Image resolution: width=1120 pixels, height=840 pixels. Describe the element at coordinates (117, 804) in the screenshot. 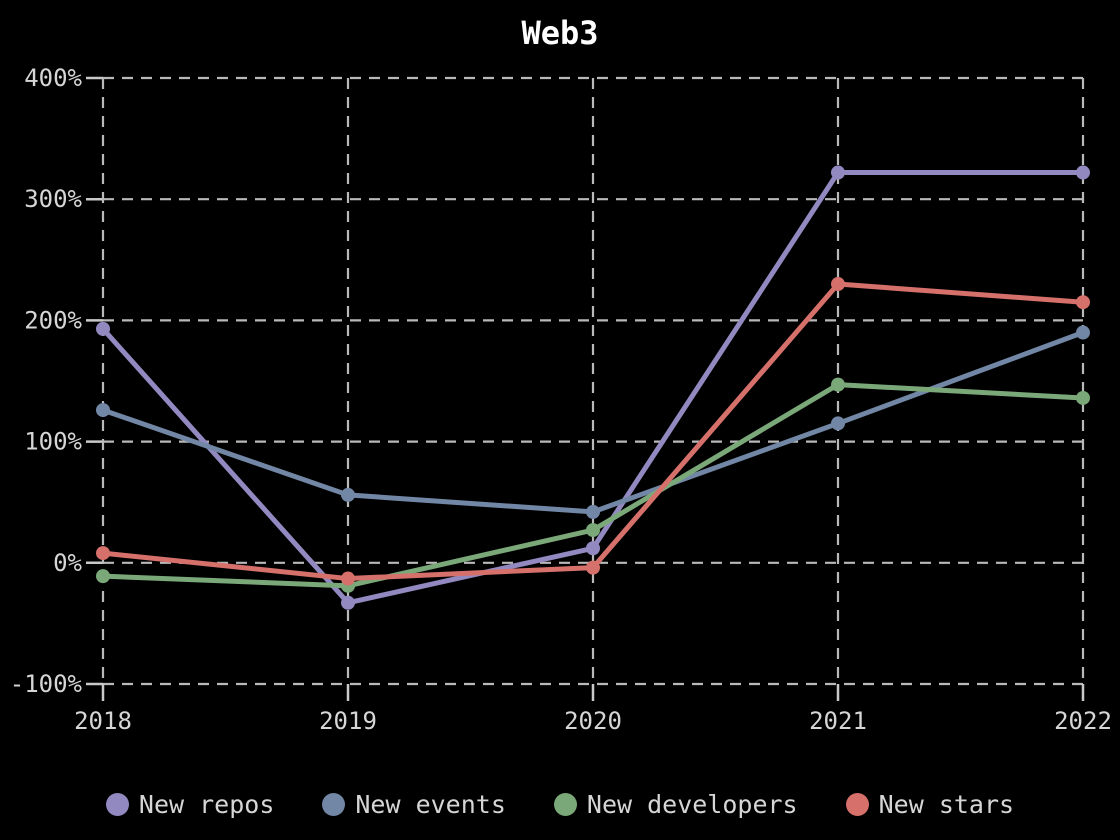

I see `legend-marker-new-repos-icon` at that location.